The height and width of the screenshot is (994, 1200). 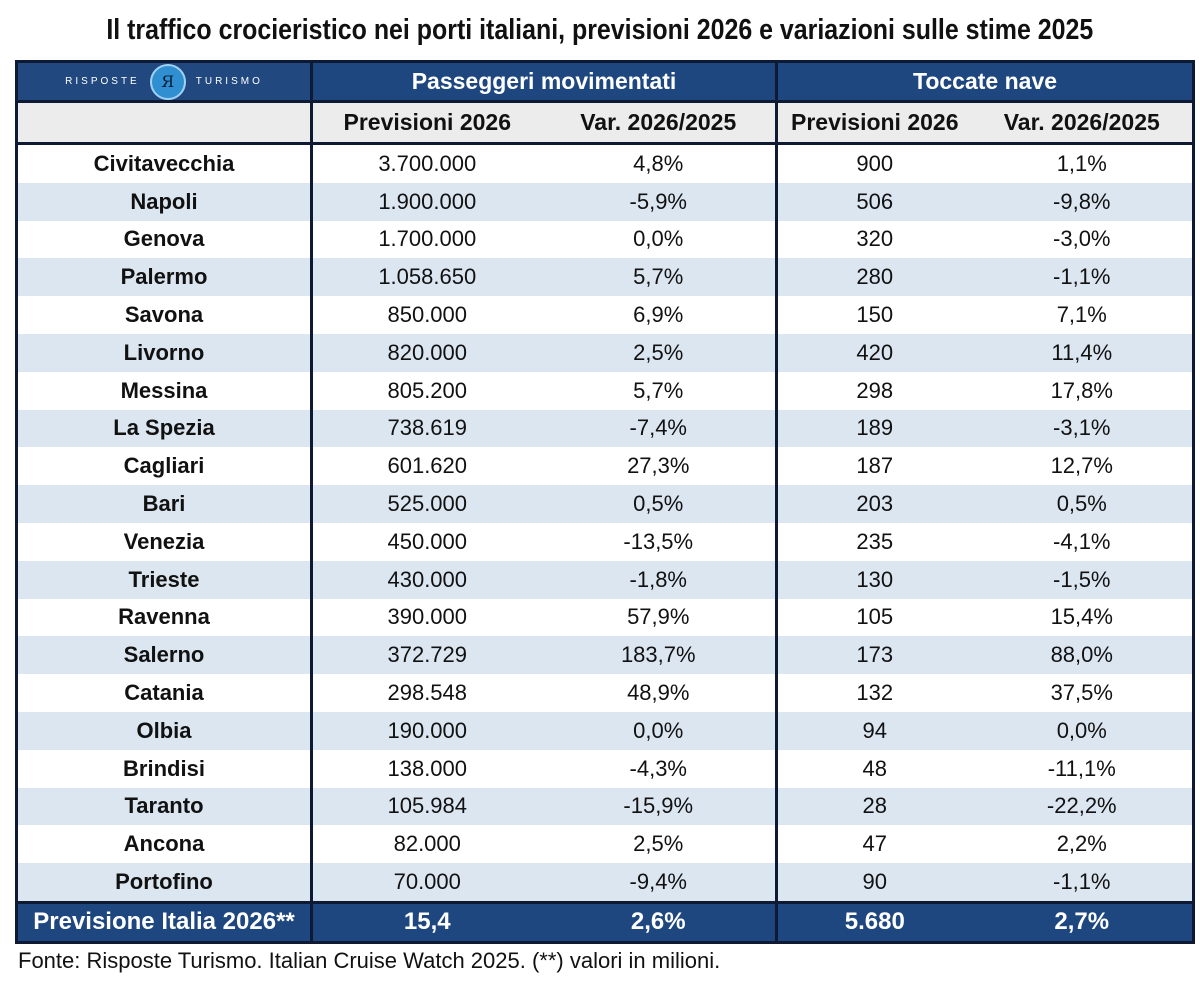 I want to click on calls-variation: 88,0%, so click(x=1082, y=655).